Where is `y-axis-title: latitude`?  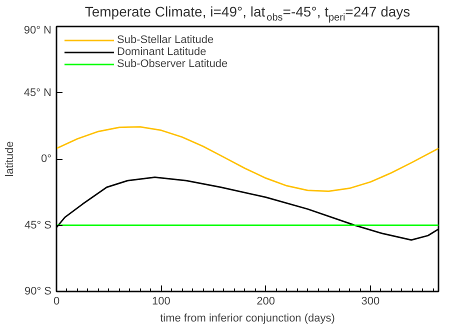 y-axis-title: latitude is located at coordinates (10, 159).